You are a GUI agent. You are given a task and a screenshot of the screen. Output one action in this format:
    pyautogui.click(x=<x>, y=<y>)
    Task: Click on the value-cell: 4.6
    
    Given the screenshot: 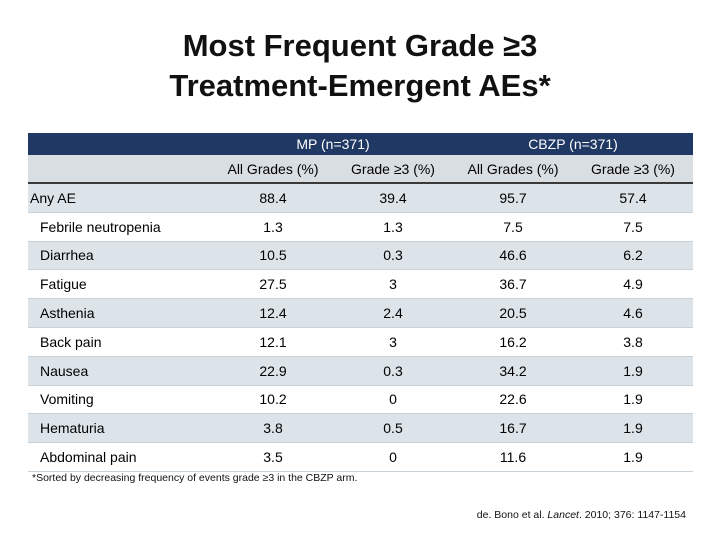 What is the action you would take?
    pyautogui.click(x=633, y=313)
    